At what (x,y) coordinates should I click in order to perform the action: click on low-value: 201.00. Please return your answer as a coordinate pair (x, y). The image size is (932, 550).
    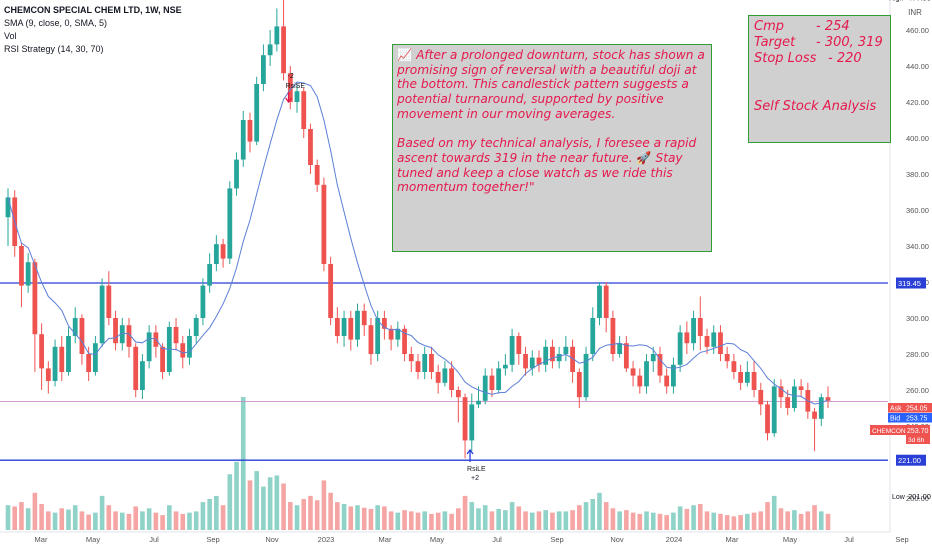
    Looking at the image, I should click on (919, 496).